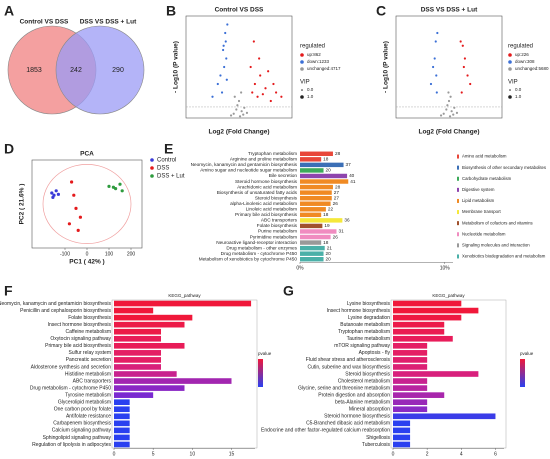 This screenshot has height=459, width=550. Describe the element at coordinates (318, 61) in the screenshot. I see `legend-label: down:1233` at that location.